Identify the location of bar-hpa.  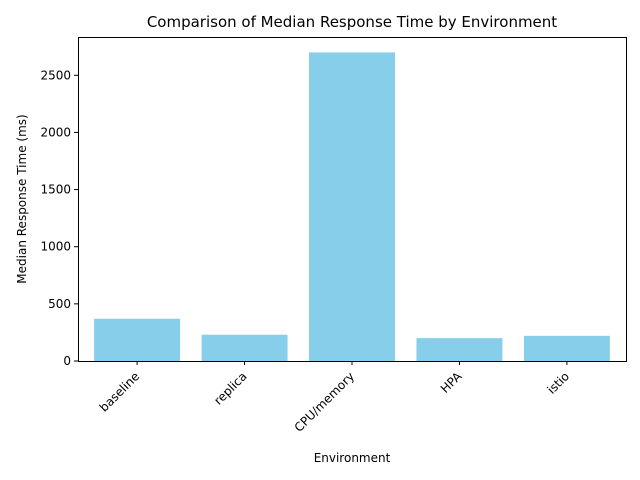
(459, 349).